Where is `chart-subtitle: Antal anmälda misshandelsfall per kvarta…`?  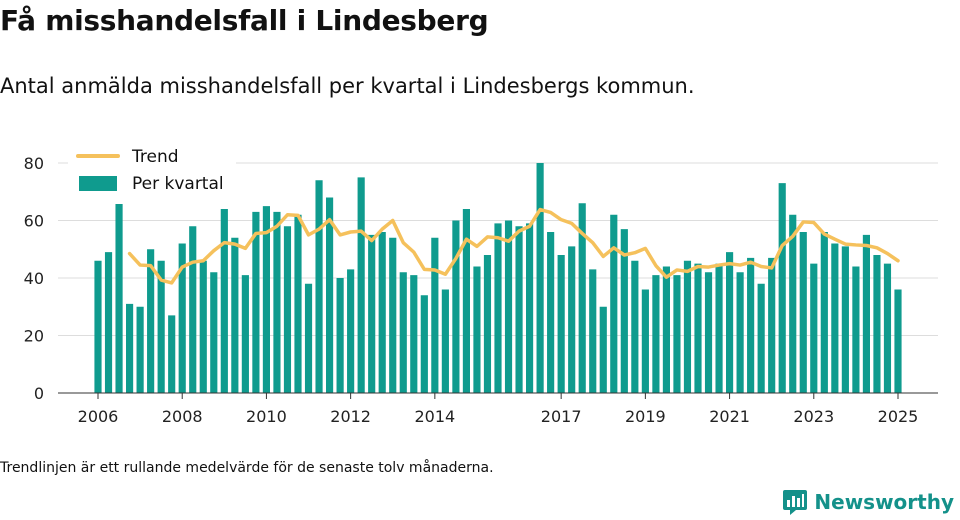
chart-subtitle: Antal anmälda misshandelsfall per kvarta… is located at coordinates (347, 86).